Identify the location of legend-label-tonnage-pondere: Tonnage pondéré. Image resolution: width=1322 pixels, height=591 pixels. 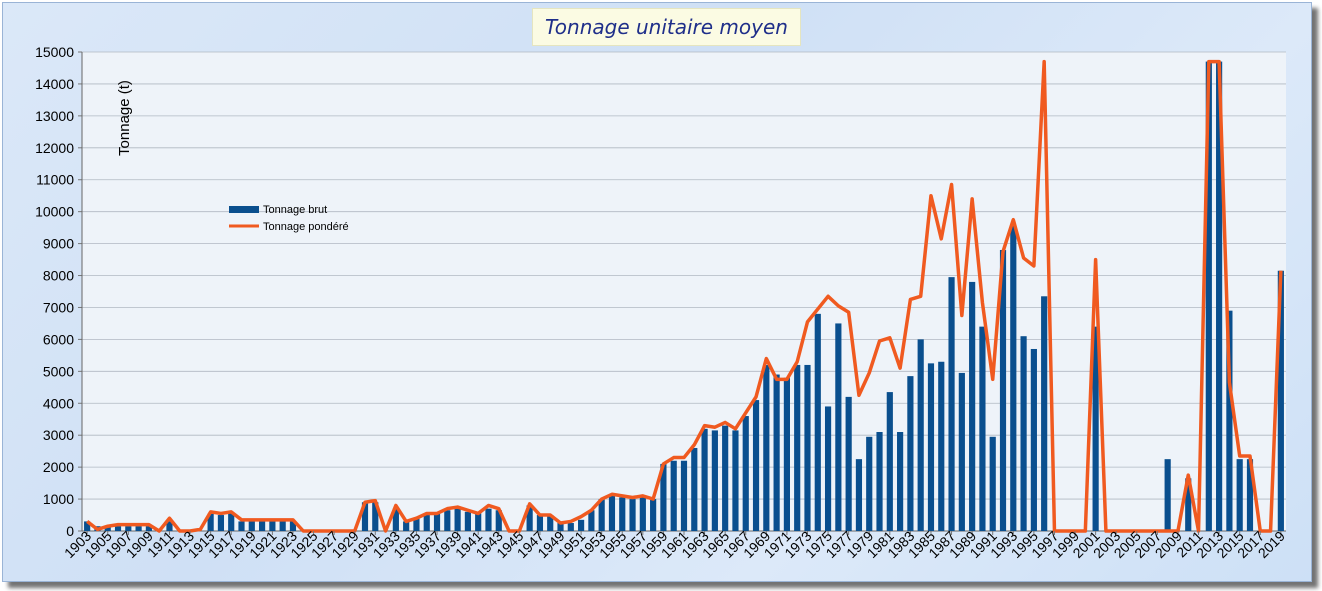
(306, 227).